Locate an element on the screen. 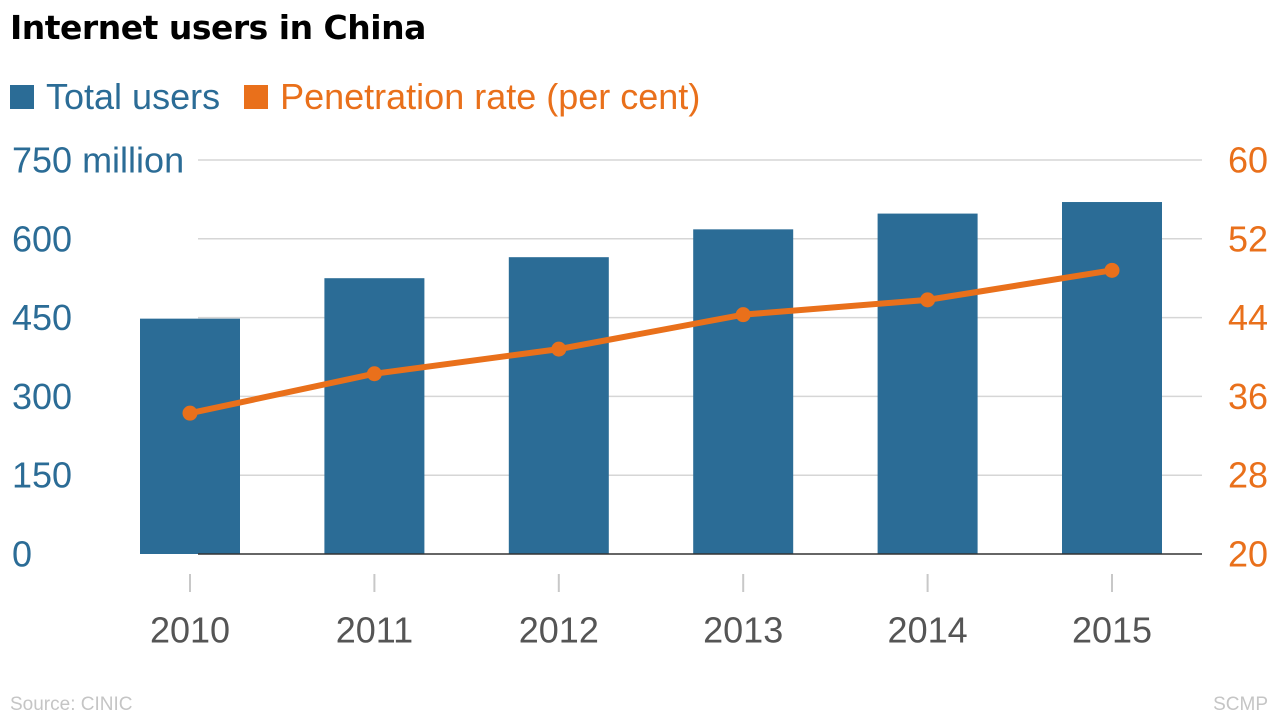 This screenshot has width=1280, height=720. legend-item-total-users: Total users is located at coordinates (115, 97).